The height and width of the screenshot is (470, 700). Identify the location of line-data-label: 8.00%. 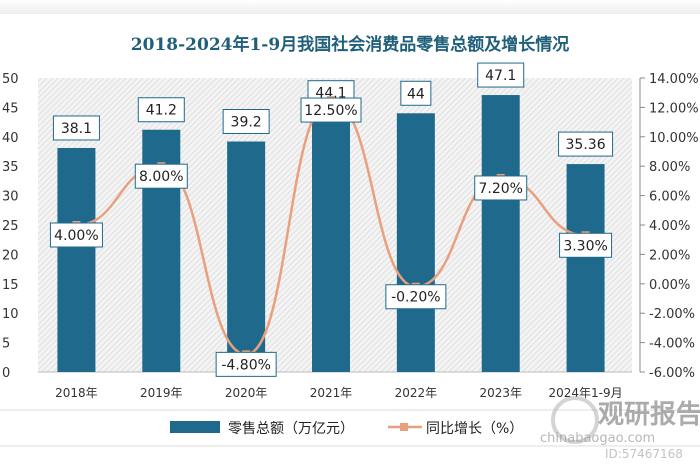
(161, 177).